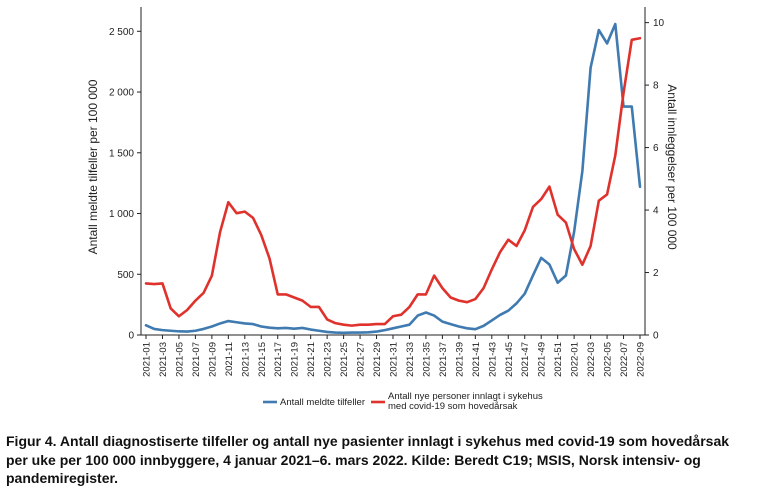 This screenshot has height=491, width=760. I want to click on left-y-tick-label: 2 500, so click(121, 32).